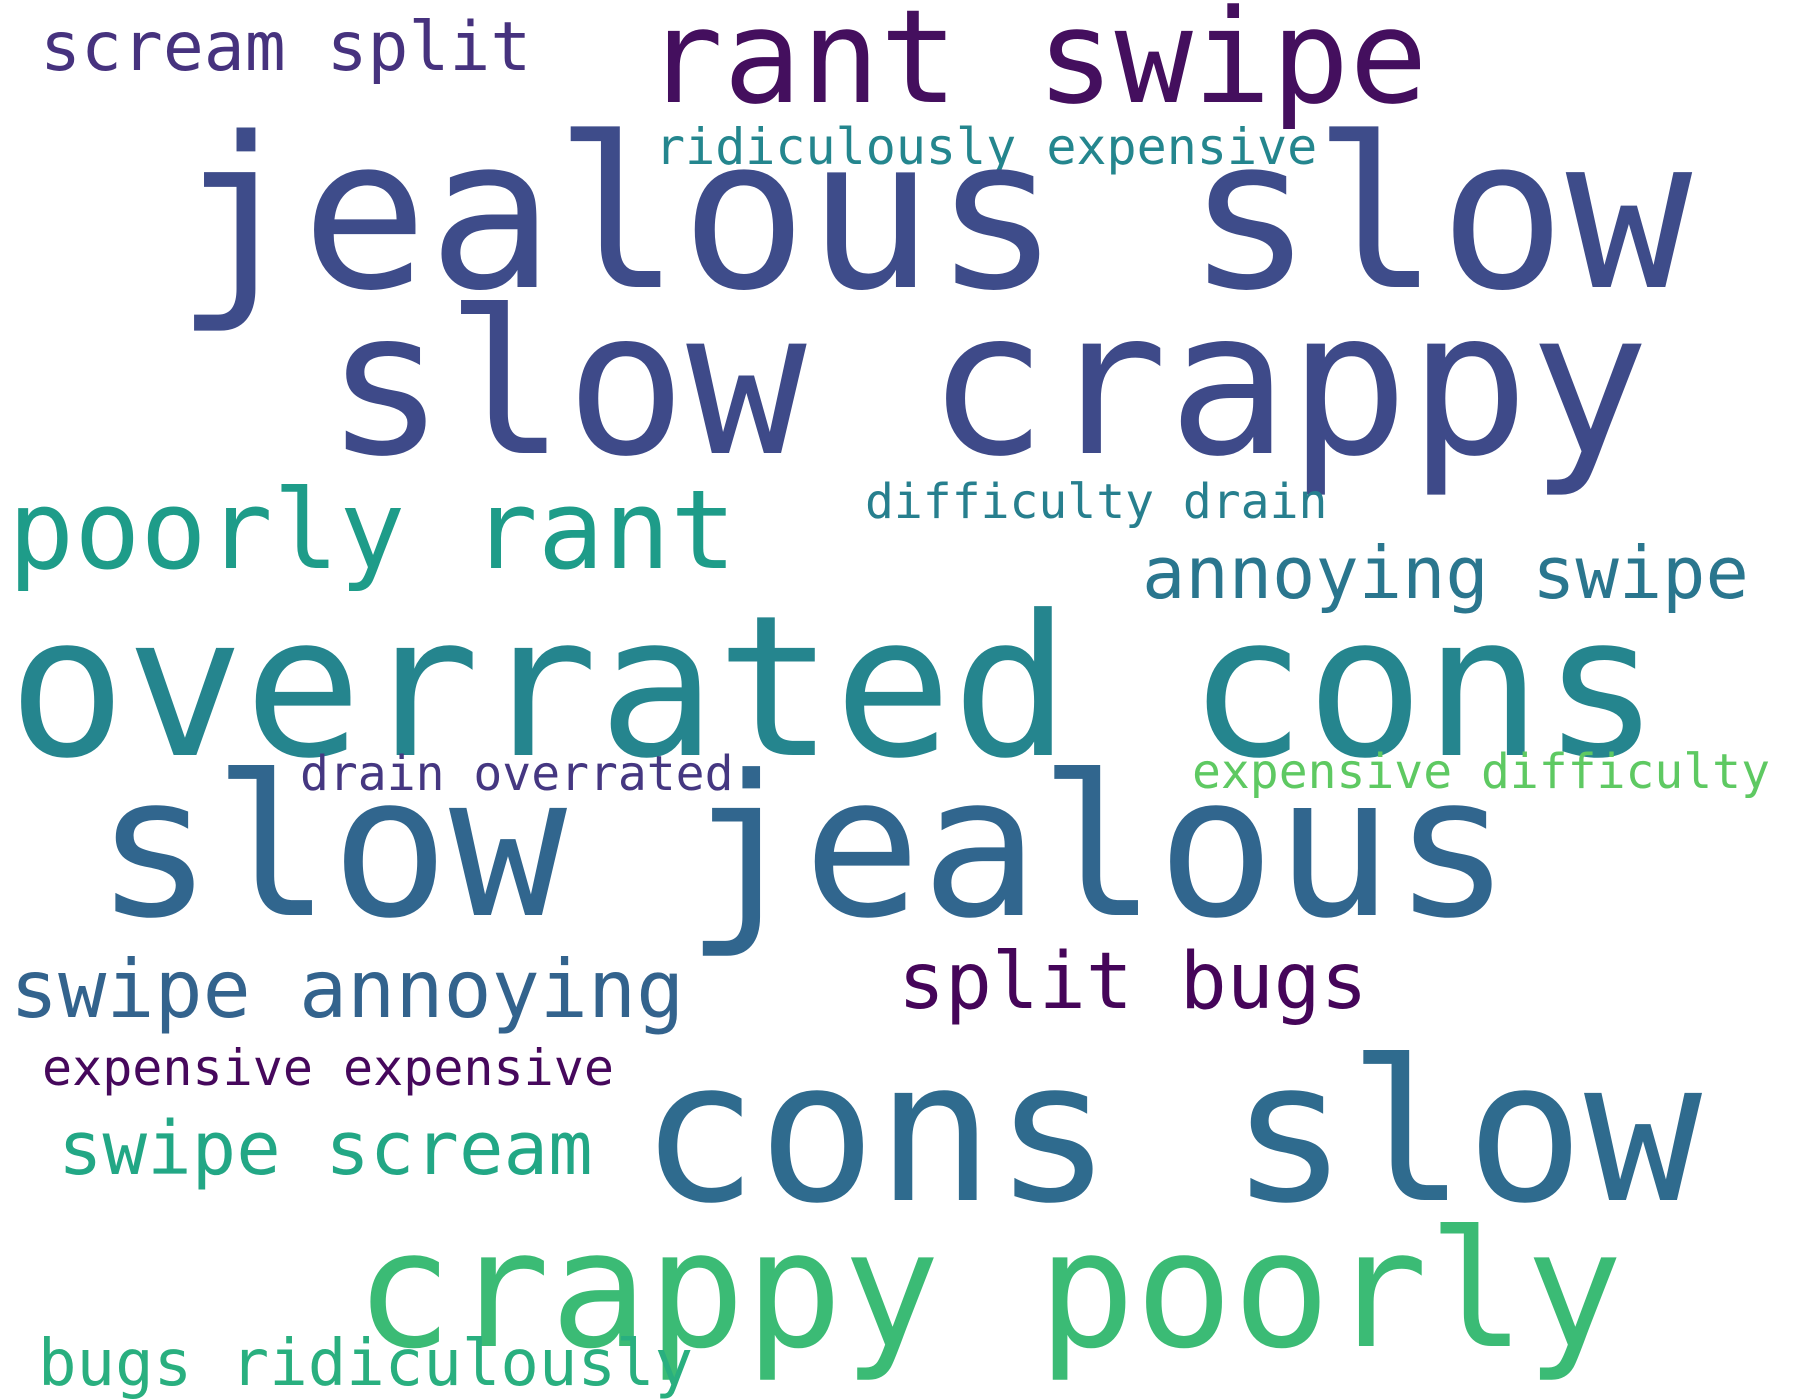 The width and height of the screenshot is (1800, 1400). Describe the element at coordinates (366, 1363) in the screenshot. I see `cloud-word-bugs-ridiculously: bugs ridiculously` at that location.